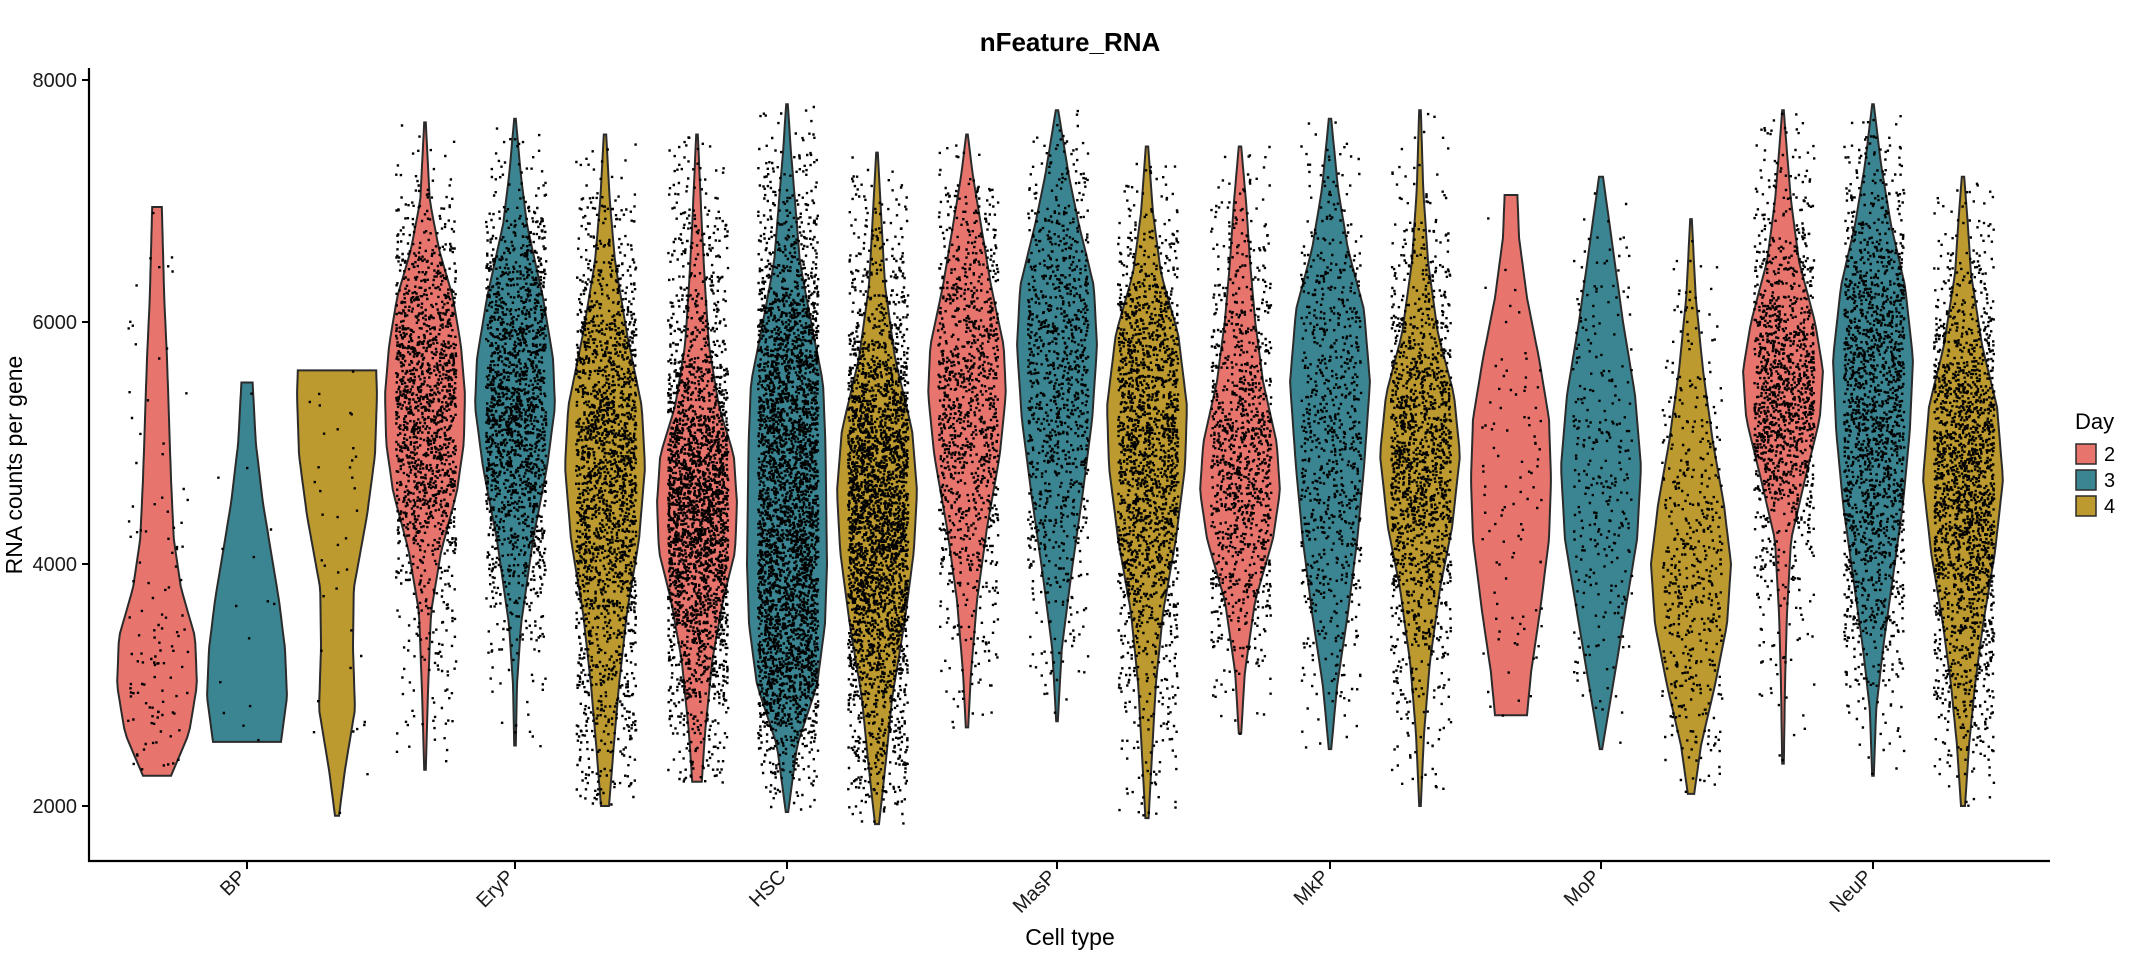  I want to click on chart-title: nFeature_RNA, so click(1070, 42).